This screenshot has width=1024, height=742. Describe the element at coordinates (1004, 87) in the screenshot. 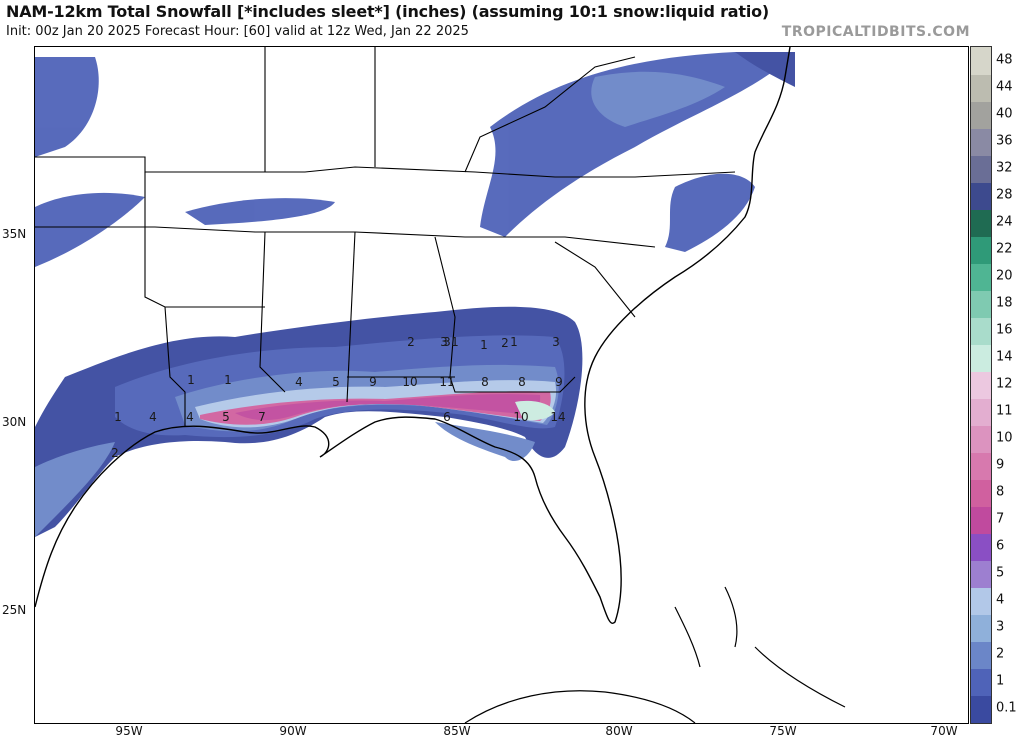

I see `colorbar-label: 44` at that location.